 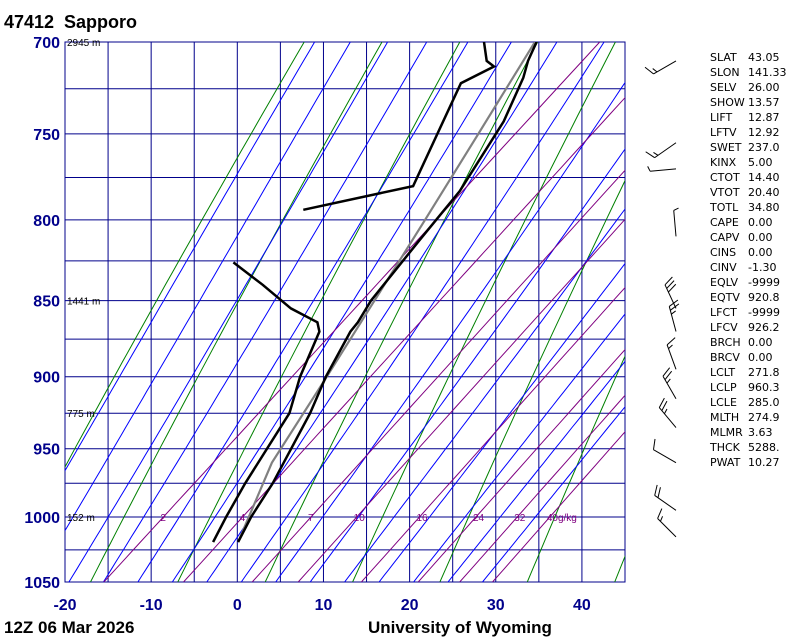 What do you see at coordinates (422, 518) in the screenshot?
I see `mixing-ratio-label: 16` at bounding box center [422, 518].